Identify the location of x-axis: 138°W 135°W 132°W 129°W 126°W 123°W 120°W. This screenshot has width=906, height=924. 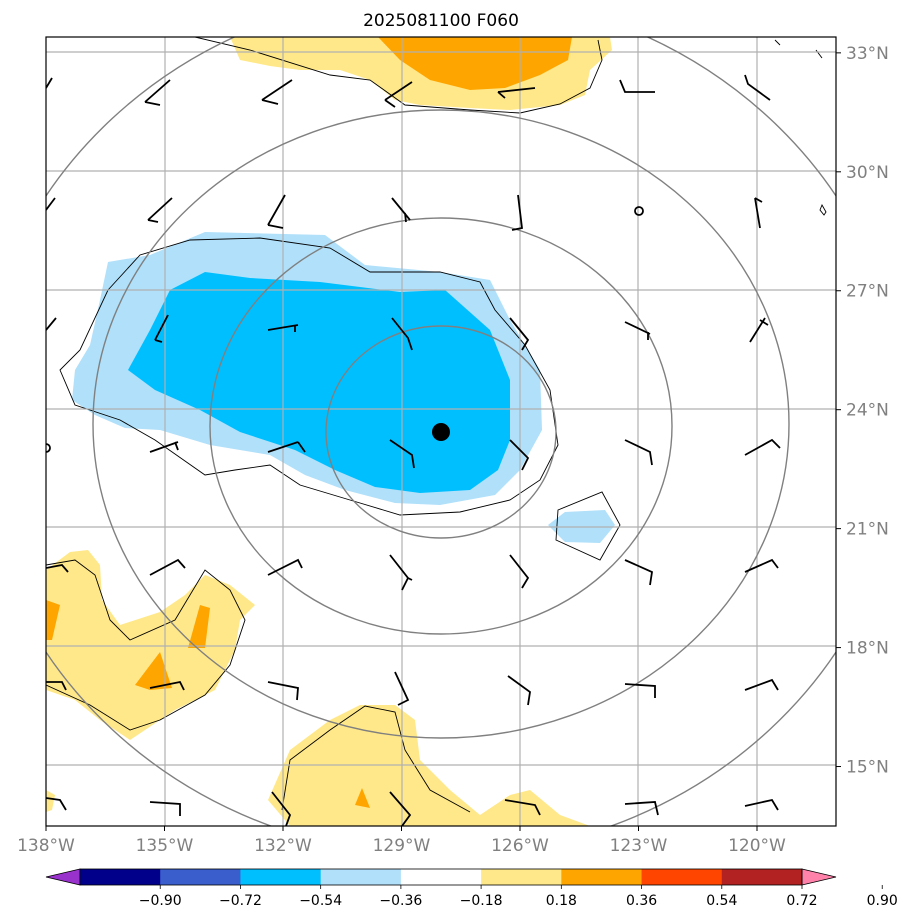
(401, 841).